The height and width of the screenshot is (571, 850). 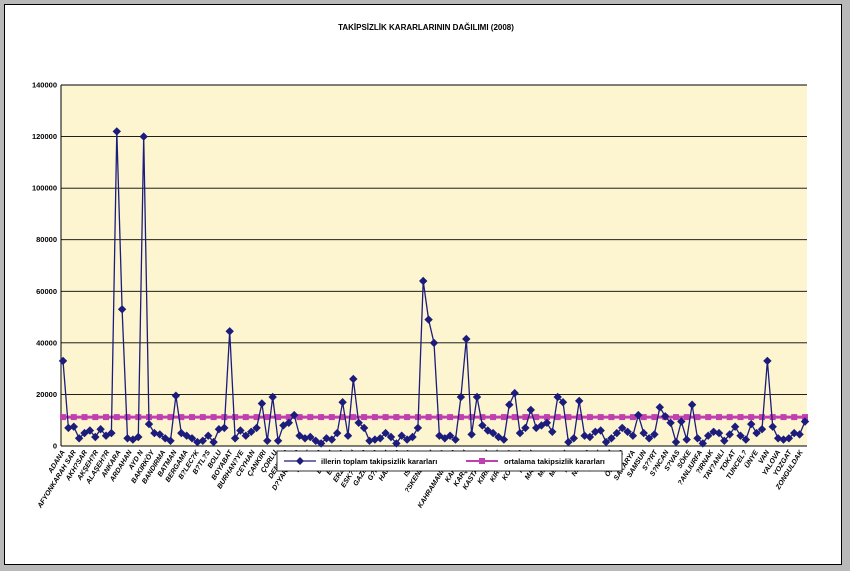 What do you see at coordinates (46, 342) in the screenshot?
I see `y-tick-label: 40000` at bounding box center [46, 342].